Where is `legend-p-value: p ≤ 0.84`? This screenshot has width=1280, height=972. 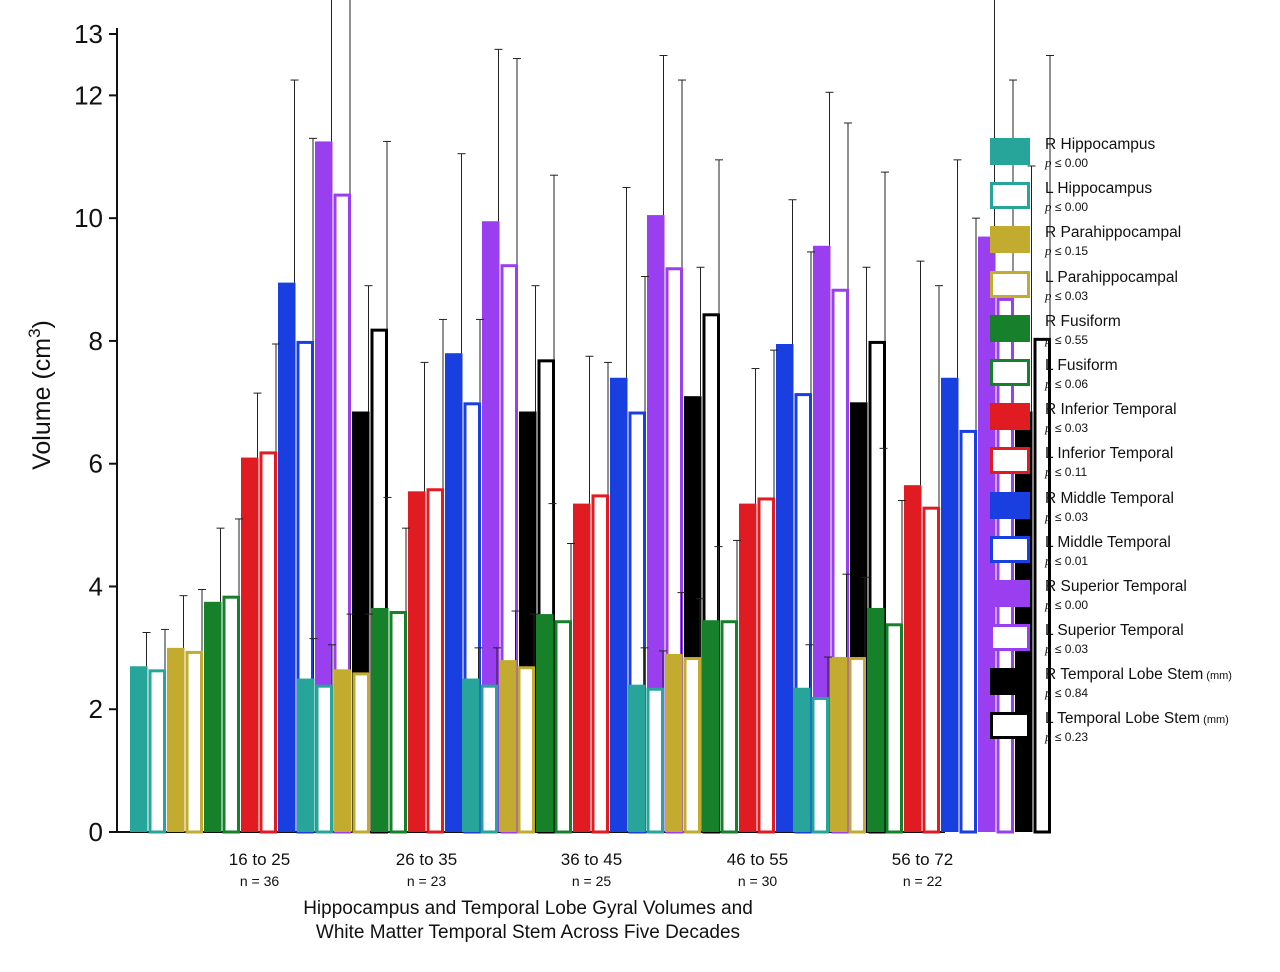 legend-p-value: p ≤ 0.84 is located at coordinates (1067, 693).